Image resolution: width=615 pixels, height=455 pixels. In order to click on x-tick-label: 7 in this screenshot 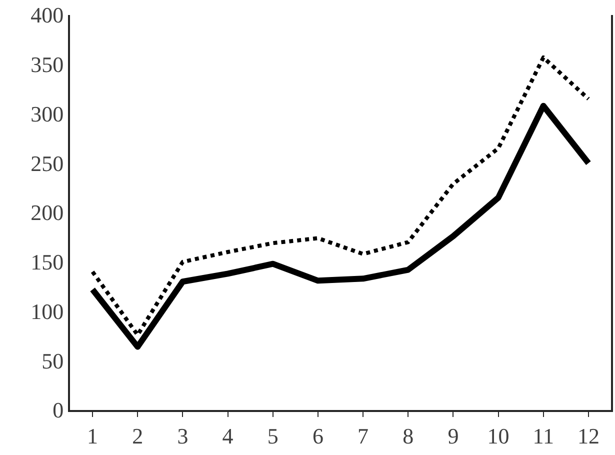, I will do `click(363, 435)`.